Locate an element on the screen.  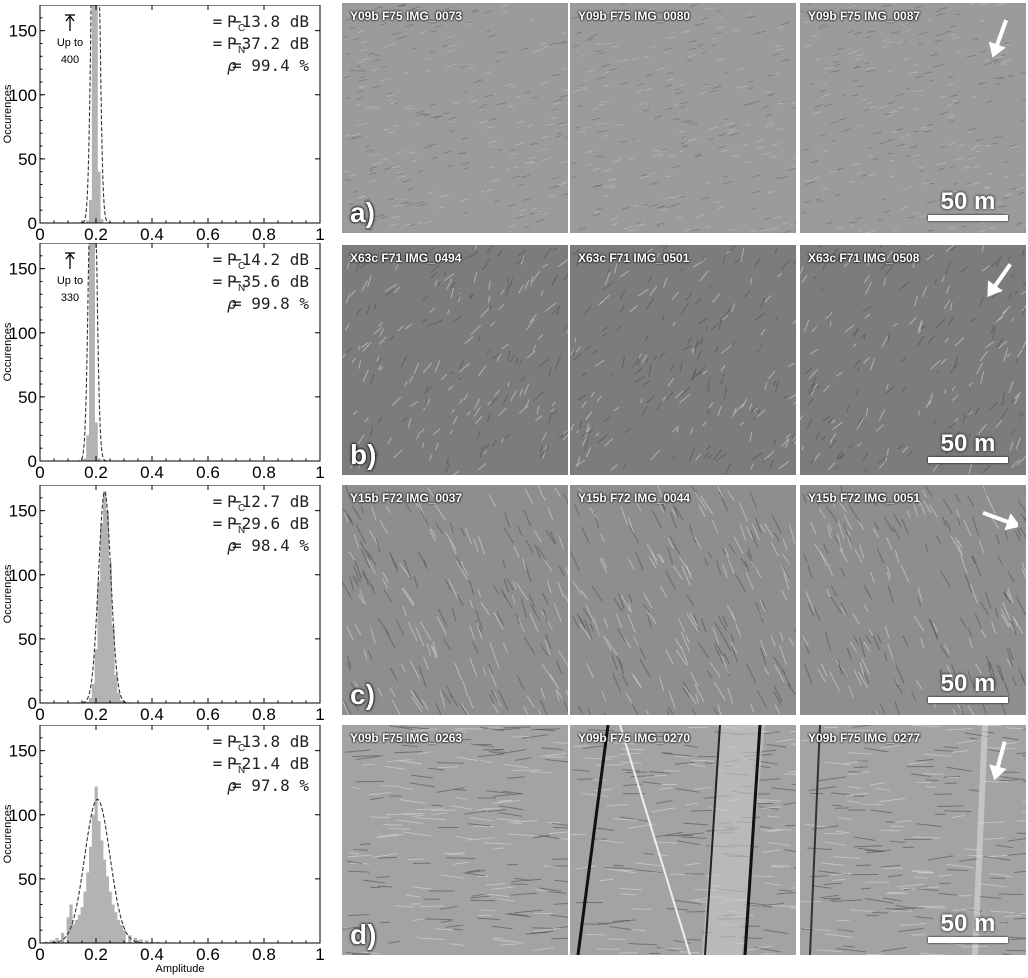
y-tick-label: 0 is located at coordinates (32, 223).